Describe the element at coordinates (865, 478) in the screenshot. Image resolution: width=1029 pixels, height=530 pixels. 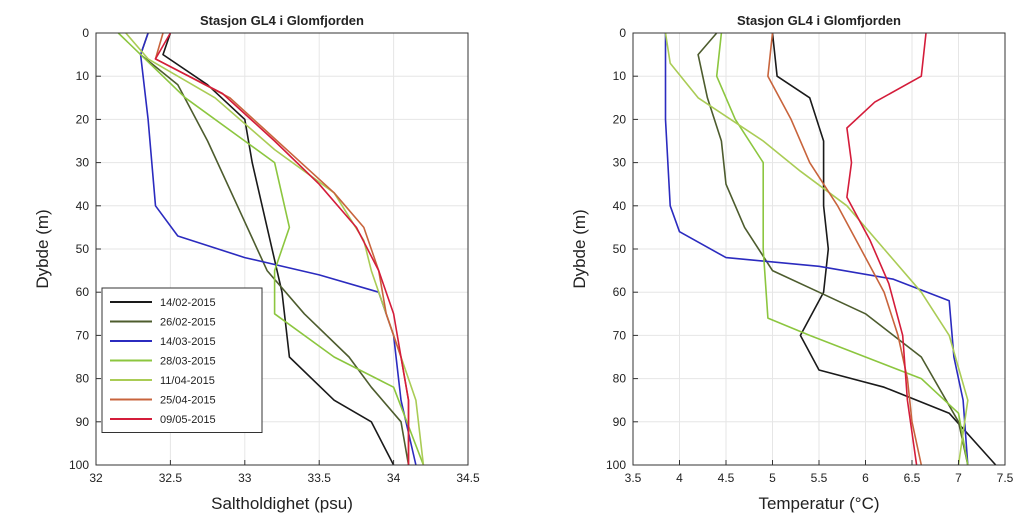
I see `x-tick-label: 6` at that location.